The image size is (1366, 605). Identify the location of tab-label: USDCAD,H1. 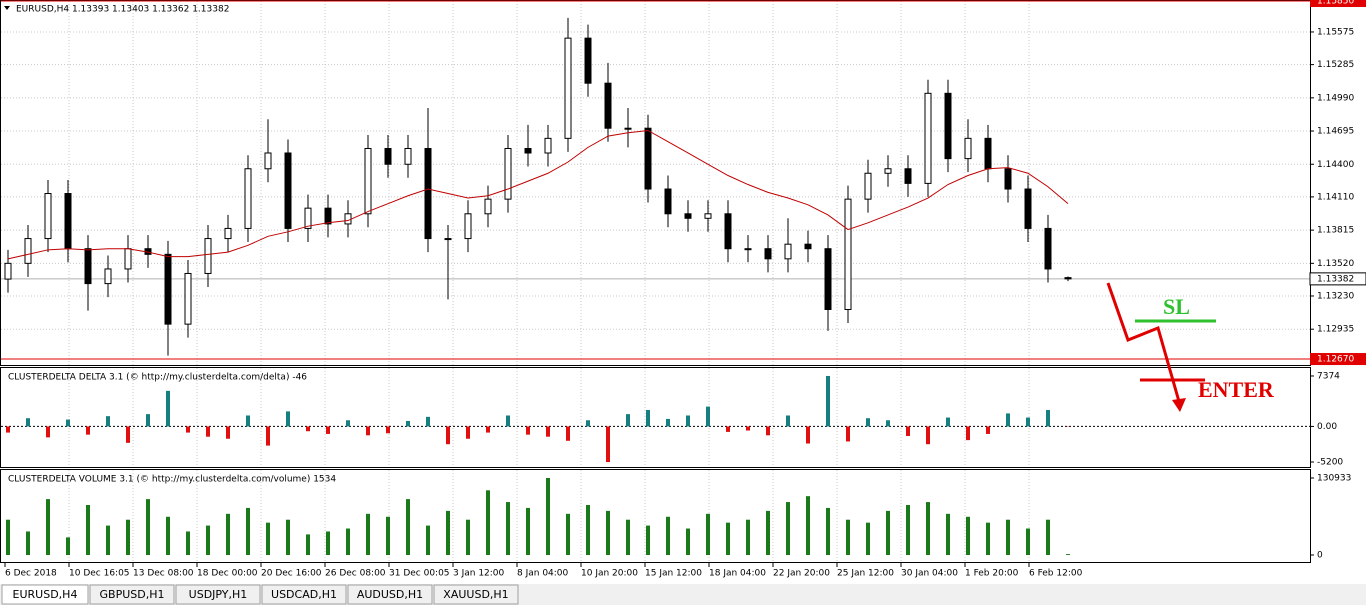
(304, 594).